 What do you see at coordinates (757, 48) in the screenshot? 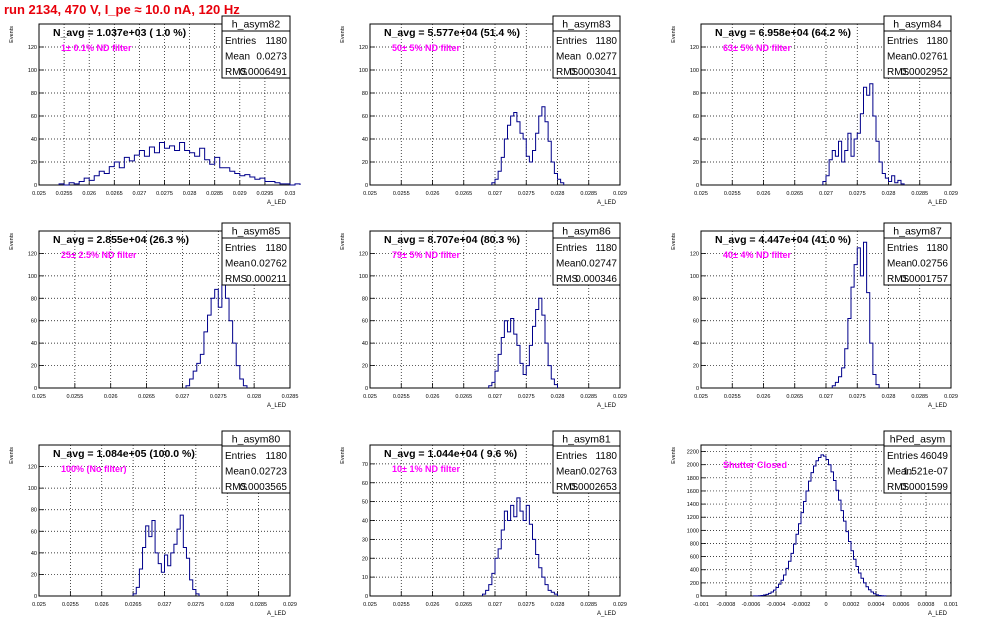
I see `filter-label: 63± 5% ND filter` at bounding box center [757, 48].